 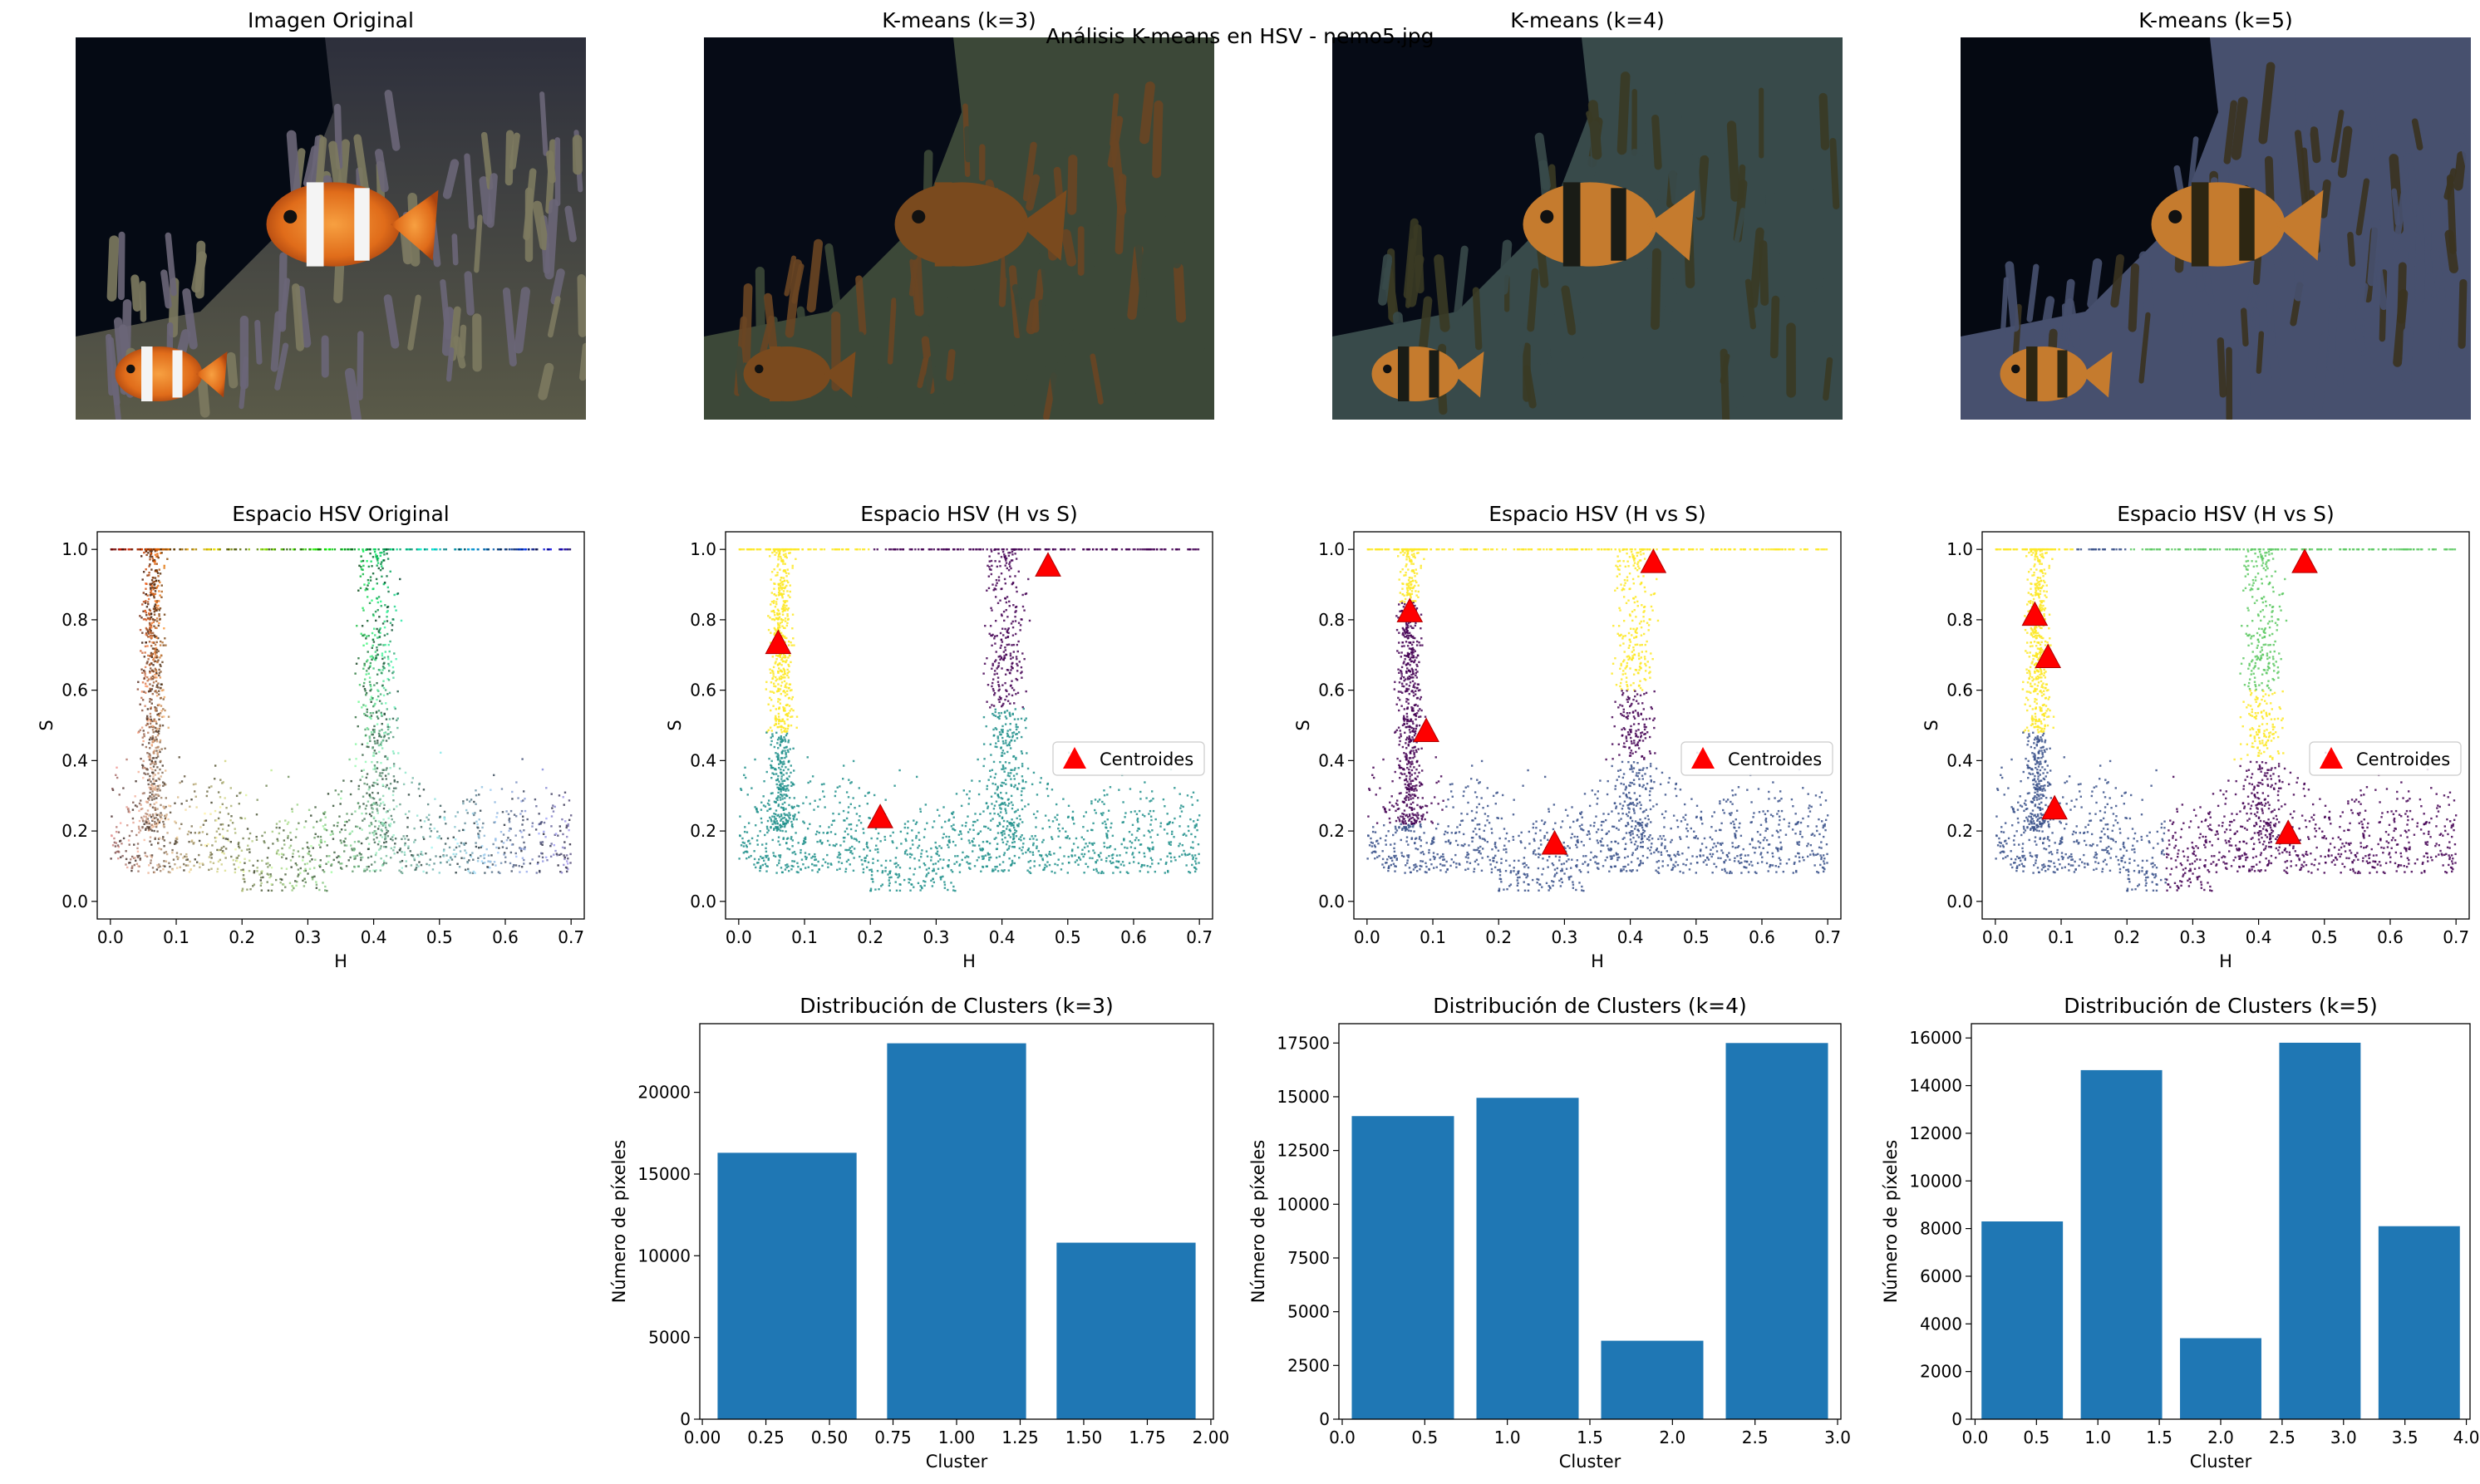 I want to click on y-tick-label: 1.0, so click(x=75, y=549).